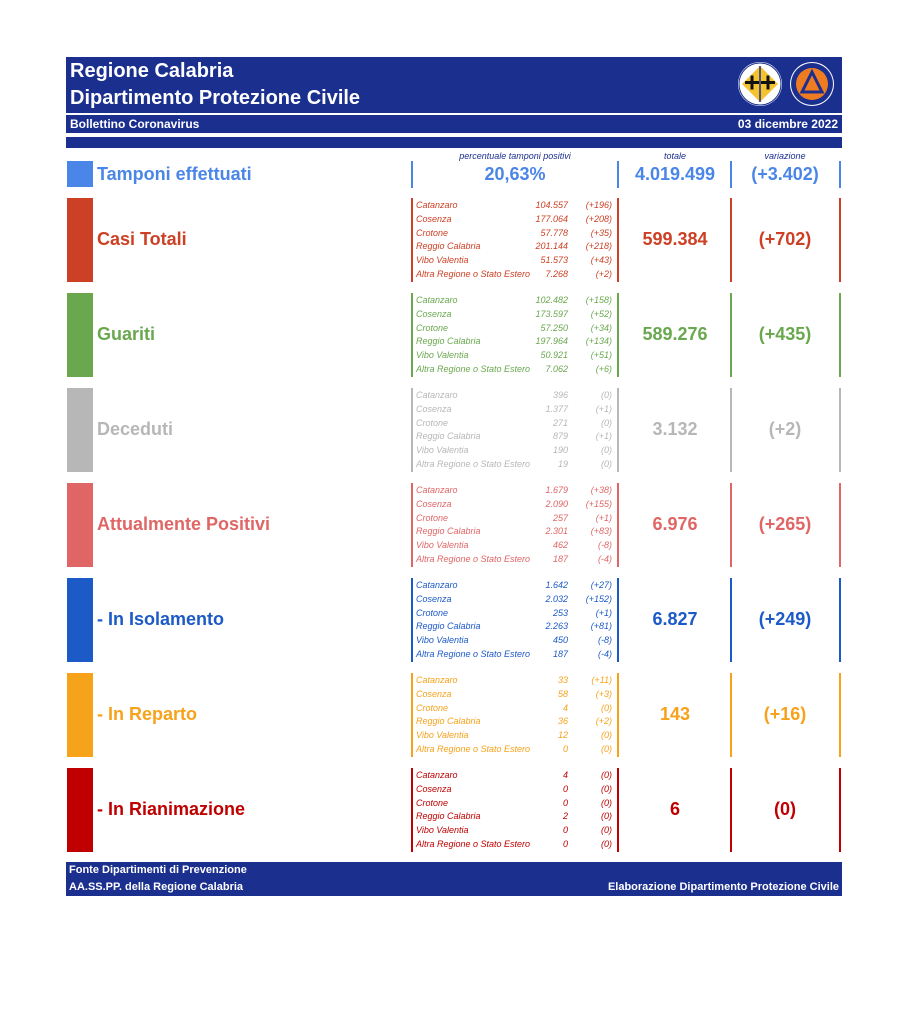 Image resolution: width=908 pixels, height=1024 pixels. I want to click on province-value: 173.597, so click(551, 313).